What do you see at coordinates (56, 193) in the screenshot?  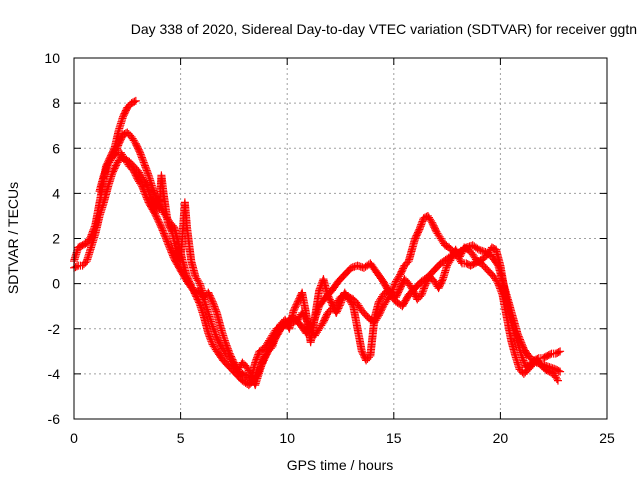 I see `y-tick-label: 4` at bounding box center [56, 193].